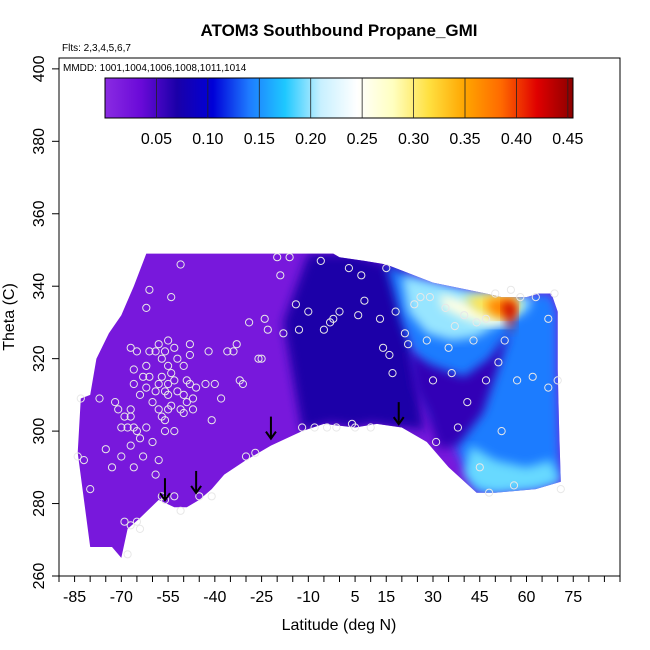 This screenshot has width=650, height=650. Describe the element at coordinates (527, 597) in the screenshot. I see `x-tick-label: 60` at that location.